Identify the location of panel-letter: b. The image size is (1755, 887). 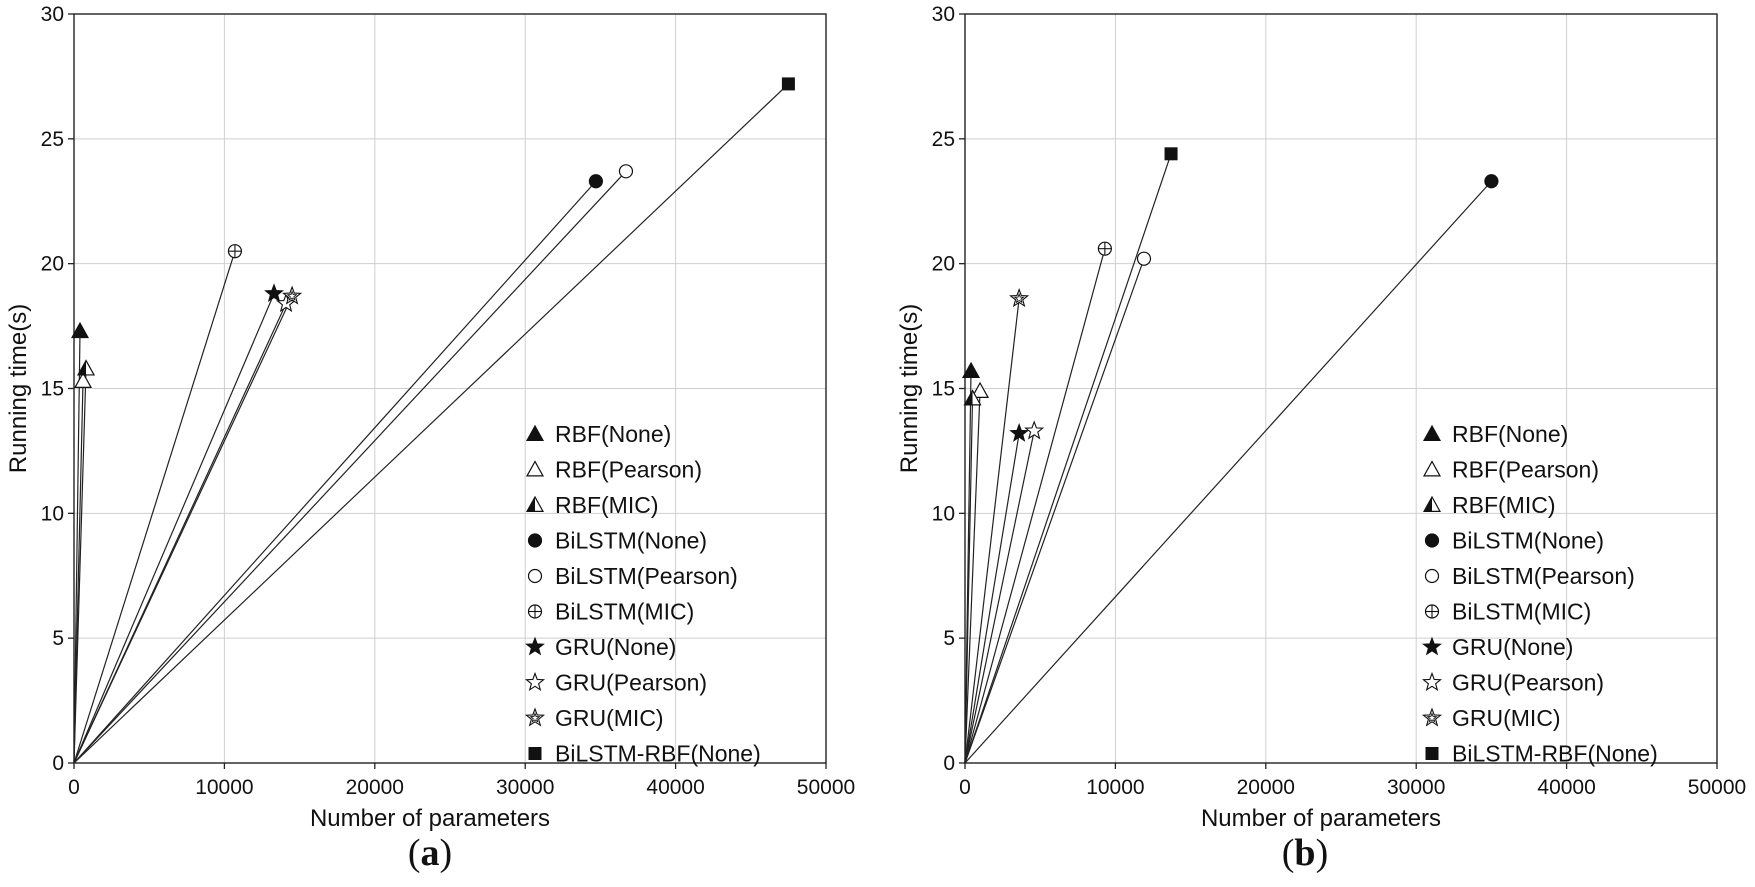
(1304, 853).